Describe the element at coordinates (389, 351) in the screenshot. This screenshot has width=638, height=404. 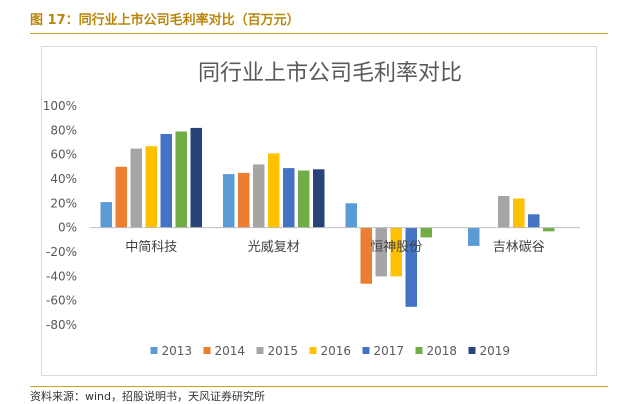
I see `legend-label: 2017` at that location.